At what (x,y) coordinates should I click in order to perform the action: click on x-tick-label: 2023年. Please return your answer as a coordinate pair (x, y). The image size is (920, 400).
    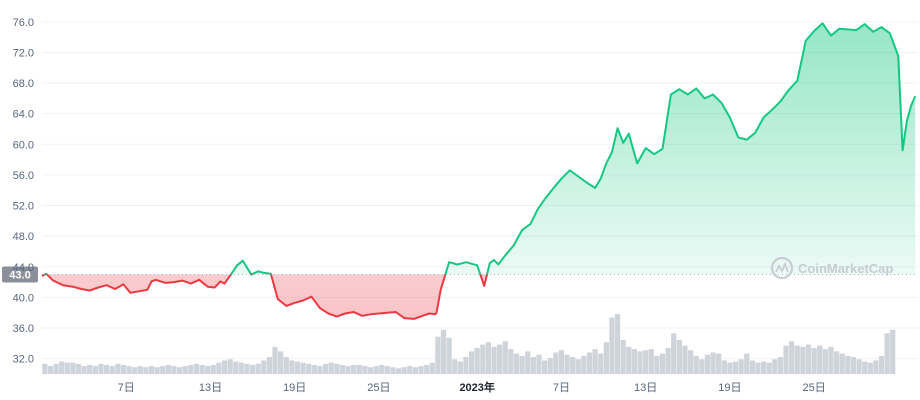
    Looking at the image, I should click on (476, 387).